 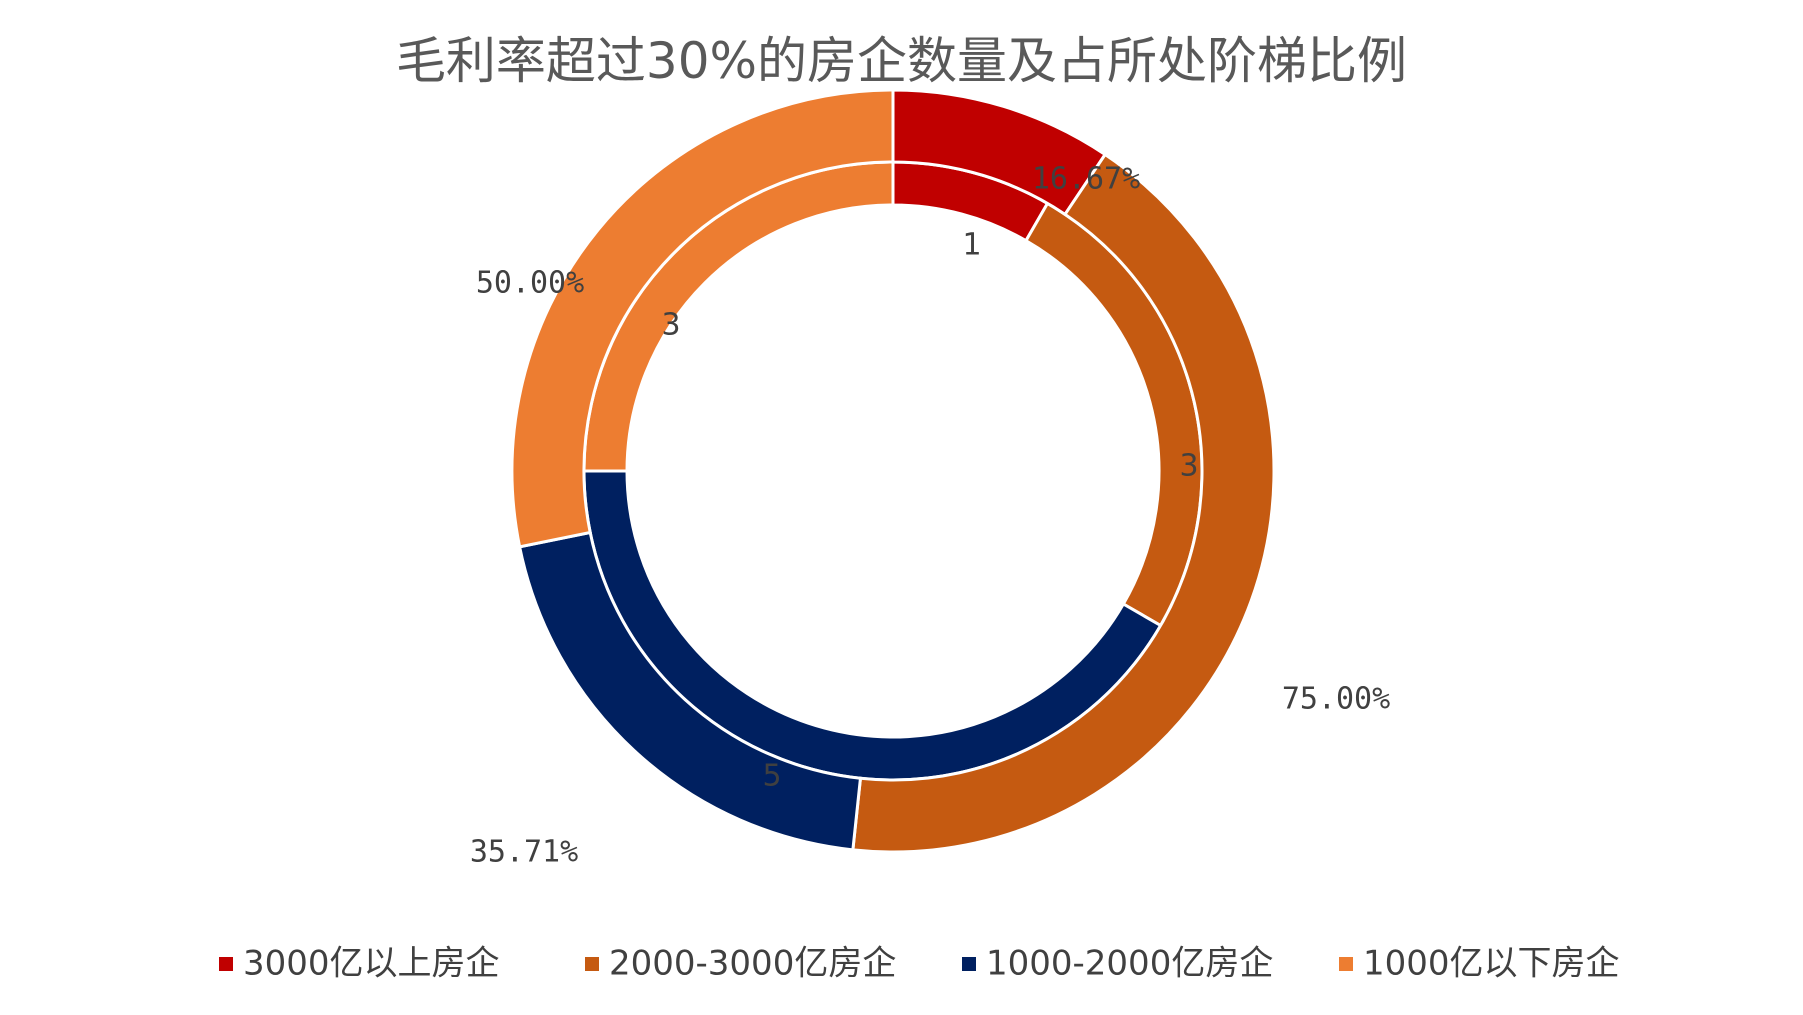 I want to click on inner-data-label-0: 1, so click(x=971, y=245).